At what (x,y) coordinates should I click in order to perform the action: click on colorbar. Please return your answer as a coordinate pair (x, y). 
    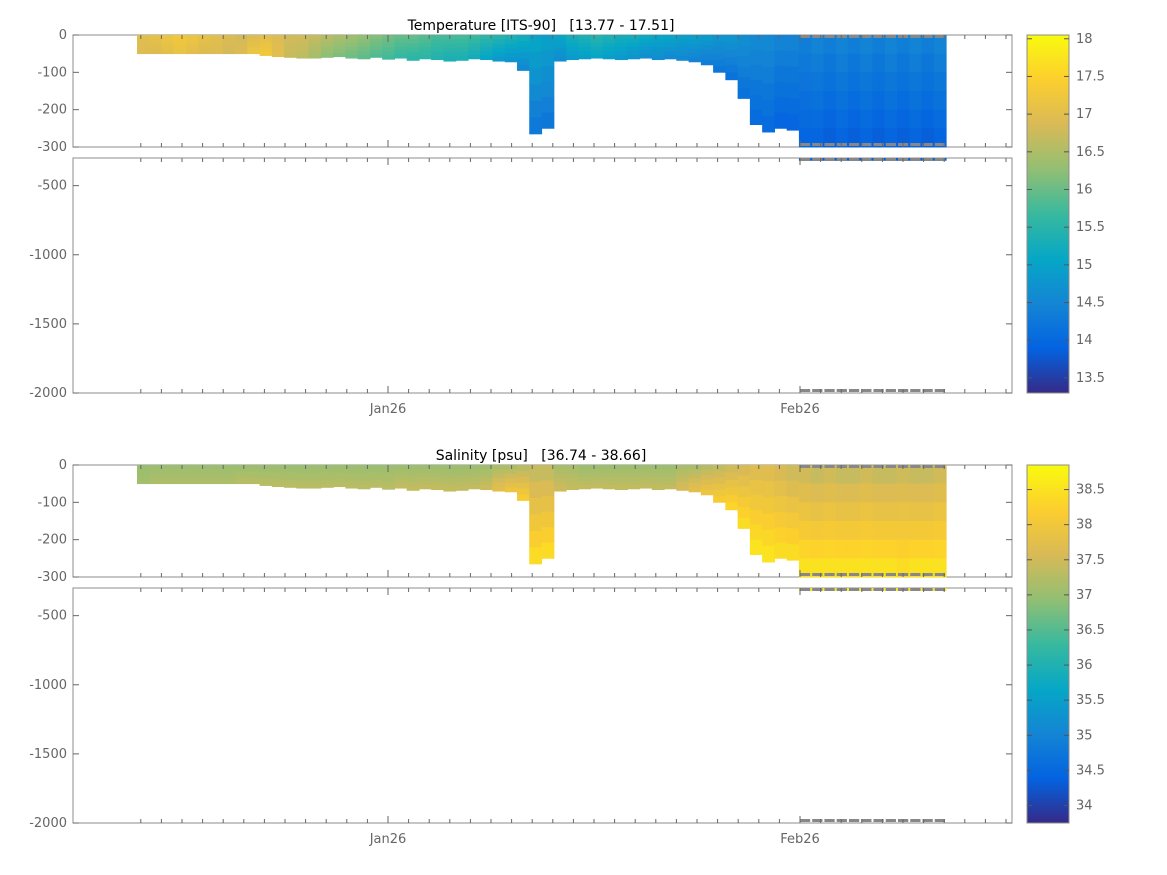
    Looking at the image, I should click on (1048, 644).